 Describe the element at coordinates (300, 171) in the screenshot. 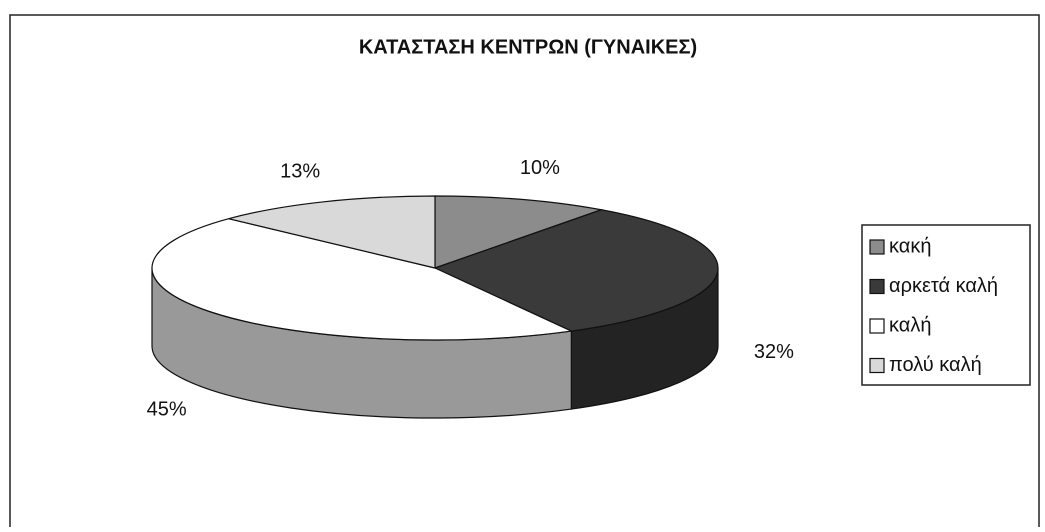

I see `data-label: 13%` at that location.